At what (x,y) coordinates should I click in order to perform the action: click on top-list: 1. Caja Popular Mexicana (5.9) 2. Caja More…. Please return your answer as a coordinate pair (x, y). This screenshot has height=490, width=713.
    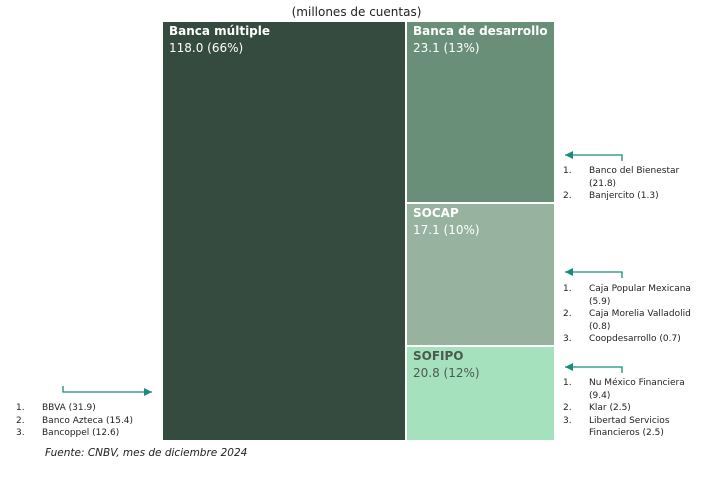
    Looking at the image, I should click on (635, 314).